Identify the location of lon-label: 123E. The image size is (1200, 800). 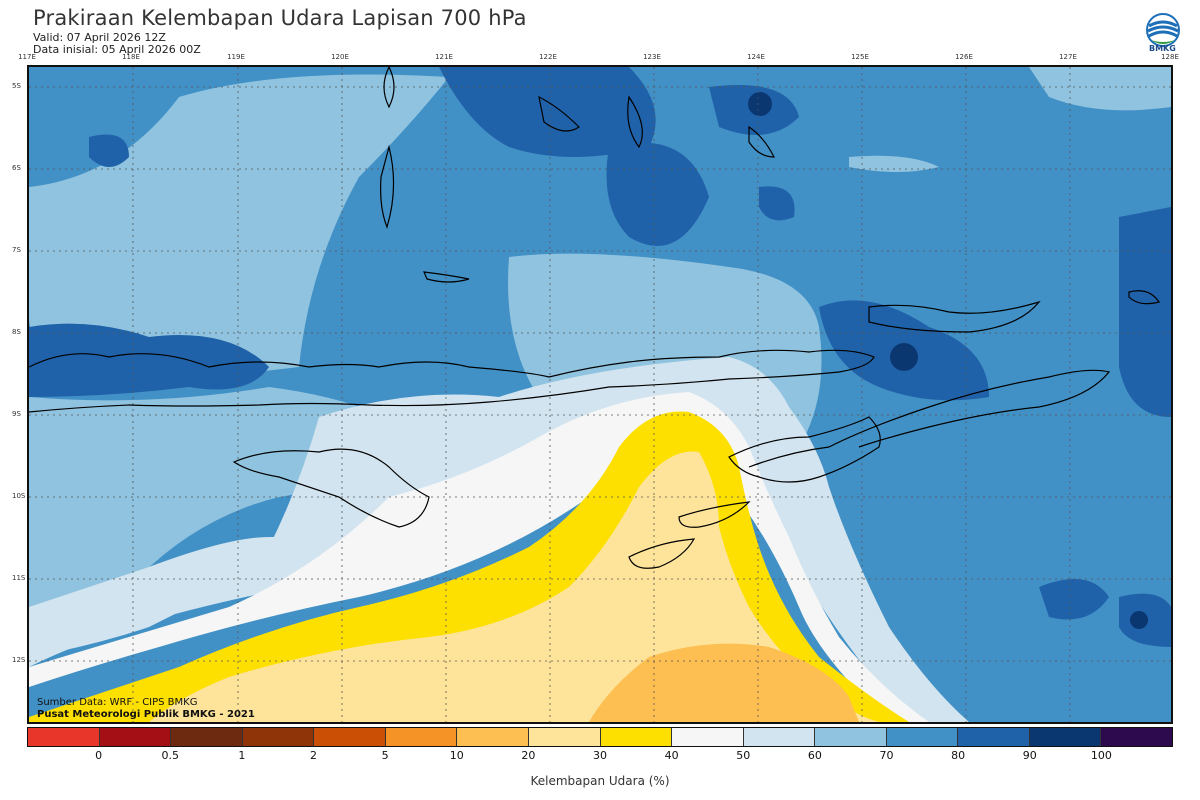
(652, 57).